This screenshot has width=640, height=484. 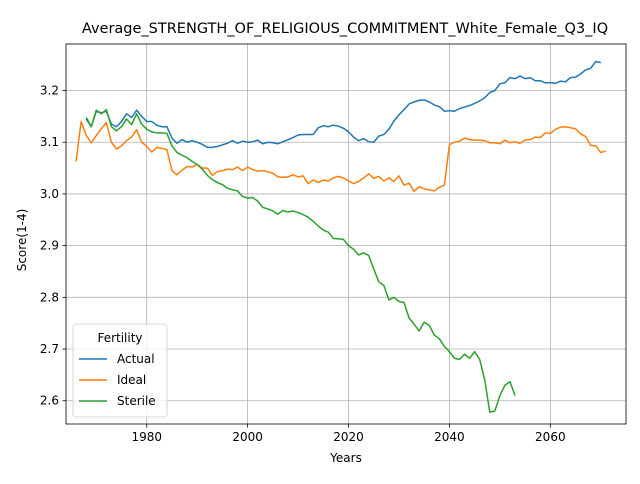 I want to click on y-tick-label: 2.9, so click(x=49, y=246).